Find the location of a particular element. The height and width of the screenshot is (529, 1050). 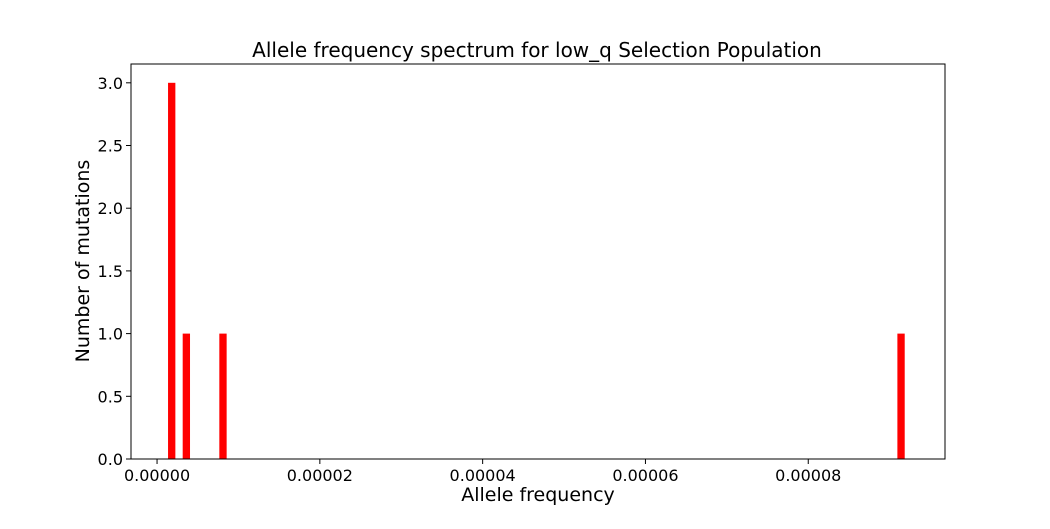

y-tick-label: 0.0 is located at coordinates (110, 459).